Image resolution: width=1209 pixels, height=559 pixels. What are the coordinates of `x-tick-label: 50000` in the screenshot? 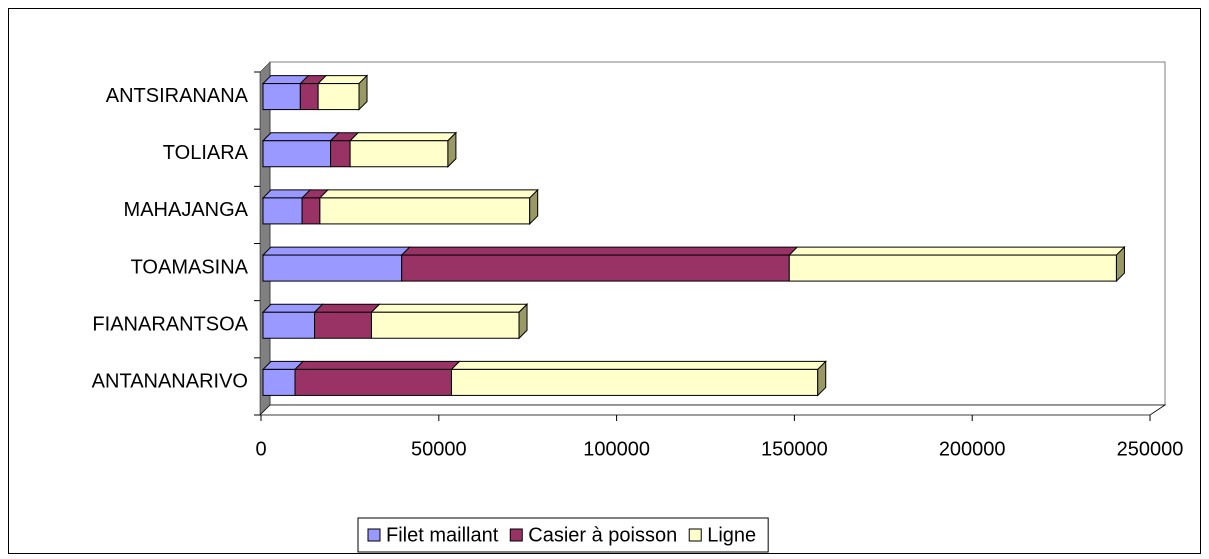 It's located at (439, 449).